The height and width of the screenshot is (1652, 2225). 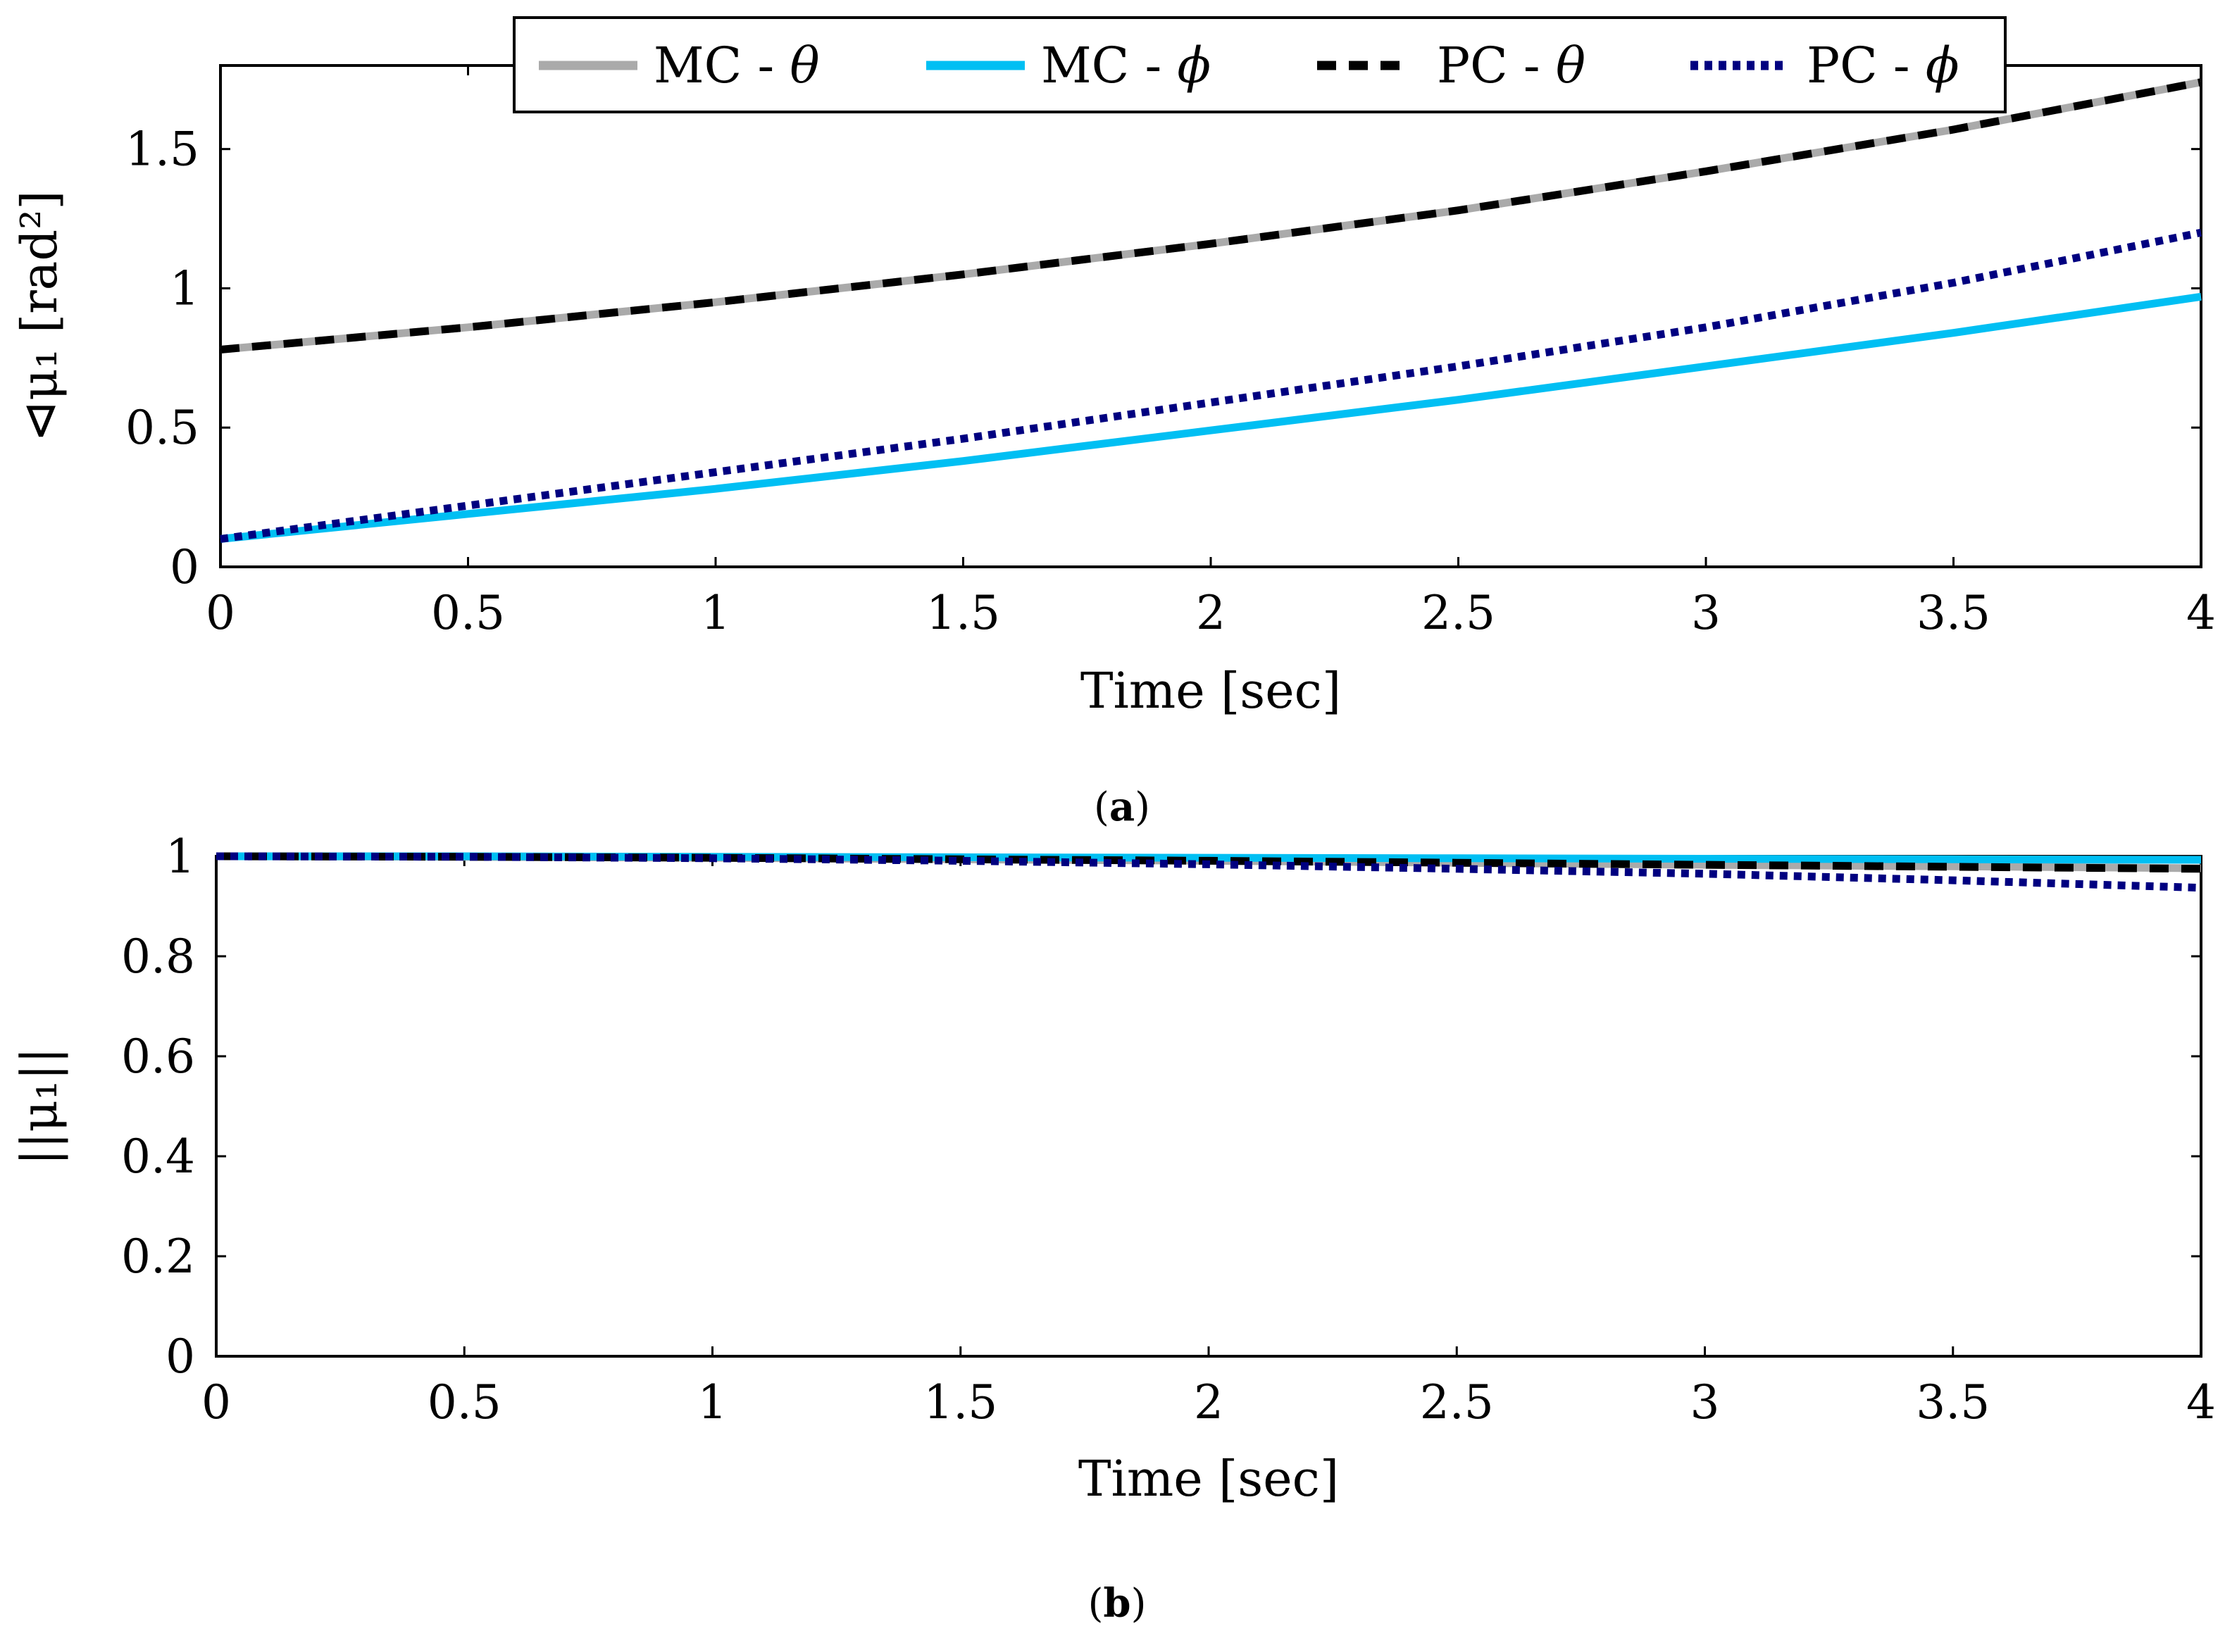 I want to click on x-tick-labels-a: 0 0.5 1 1.5 2 2.5 3 3.5 4, so click(x=1211, y=613).